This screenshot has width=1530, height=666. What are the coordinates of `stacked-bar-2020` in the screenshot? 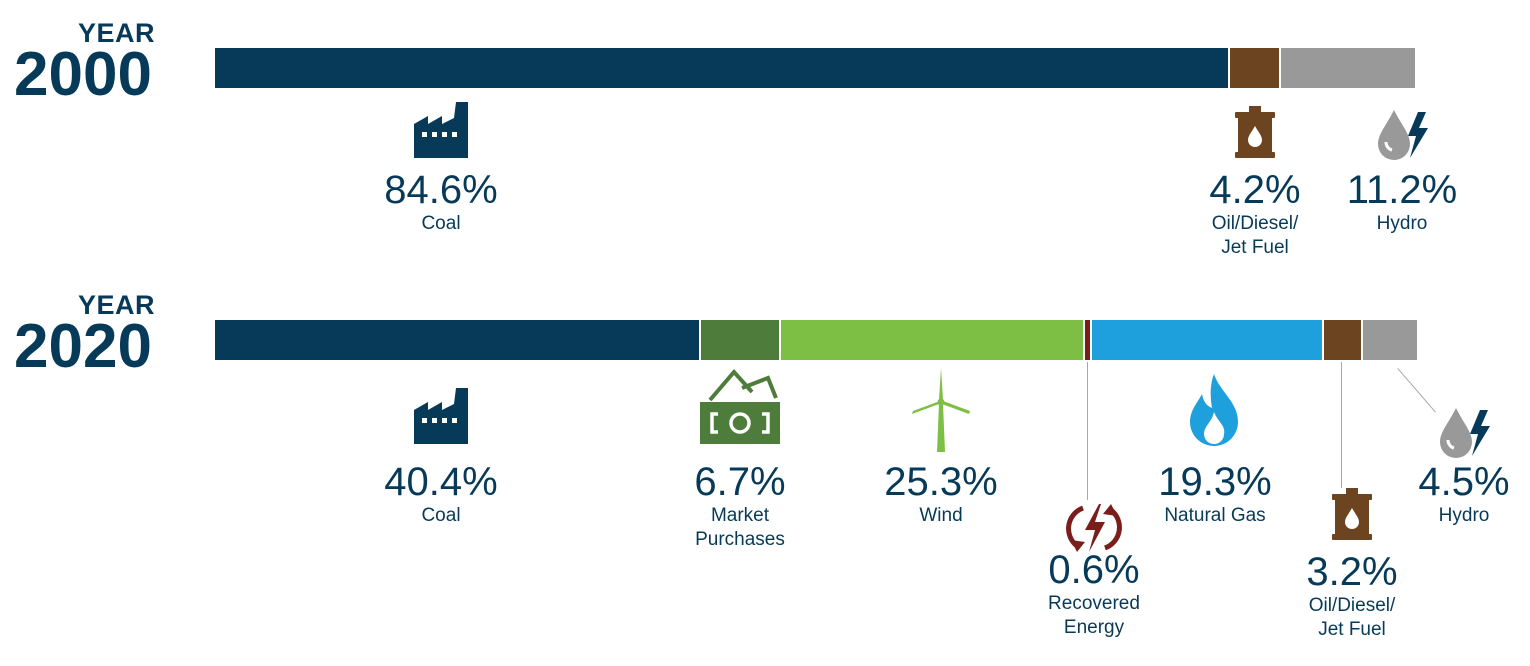 It's located at (816, 340).